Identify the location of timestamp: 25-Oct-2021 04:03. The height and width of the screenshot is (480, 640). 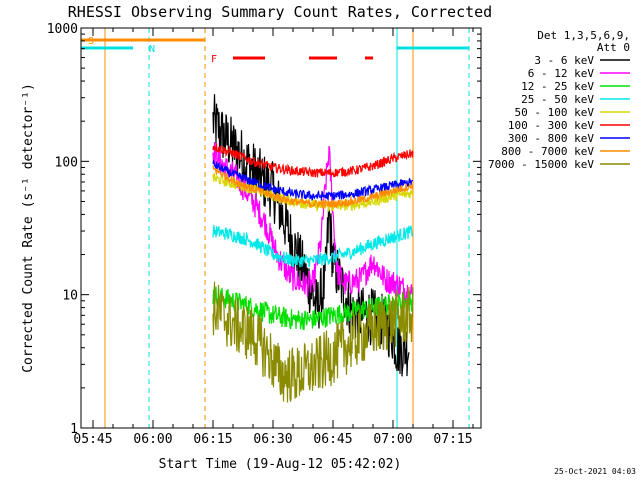
(595, 471).